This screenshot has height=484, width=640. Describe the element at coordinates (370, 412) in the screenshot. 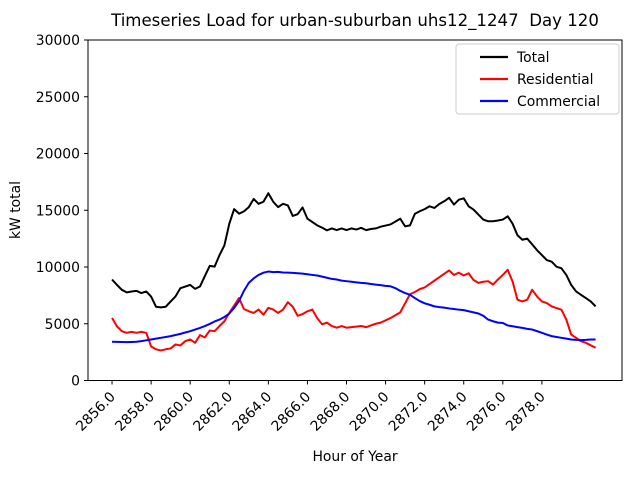

I see `x-tick-label: 2870.0` at that location.